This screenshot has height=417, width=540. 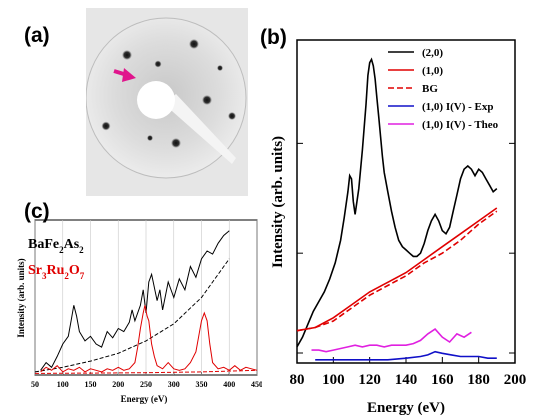 I want to click on x-tick-label-c: 50, so click(x=35, y=384).